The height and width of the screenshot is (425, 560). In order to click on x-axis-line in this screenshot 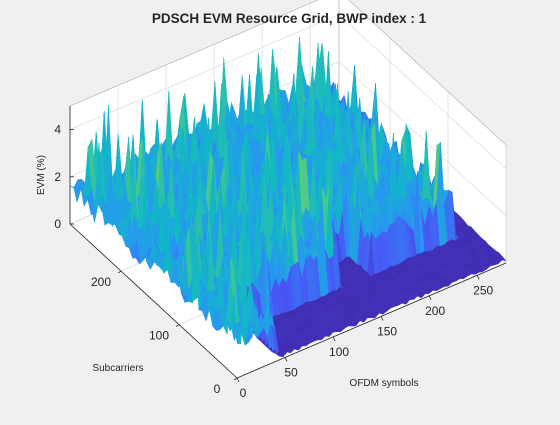, I will do `click(371, 320)`.